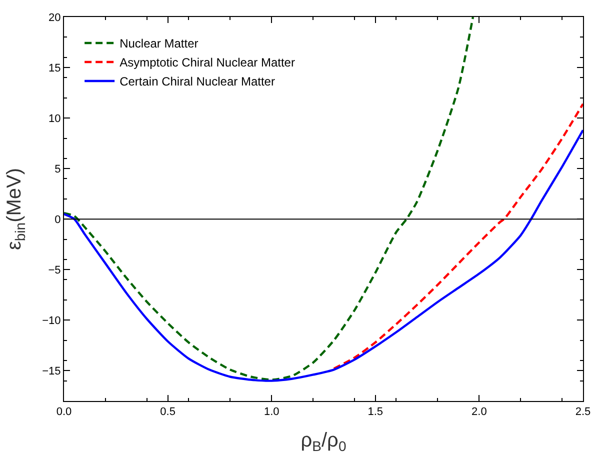  I want to click on y-tick-label: −10, so click(51, 321).